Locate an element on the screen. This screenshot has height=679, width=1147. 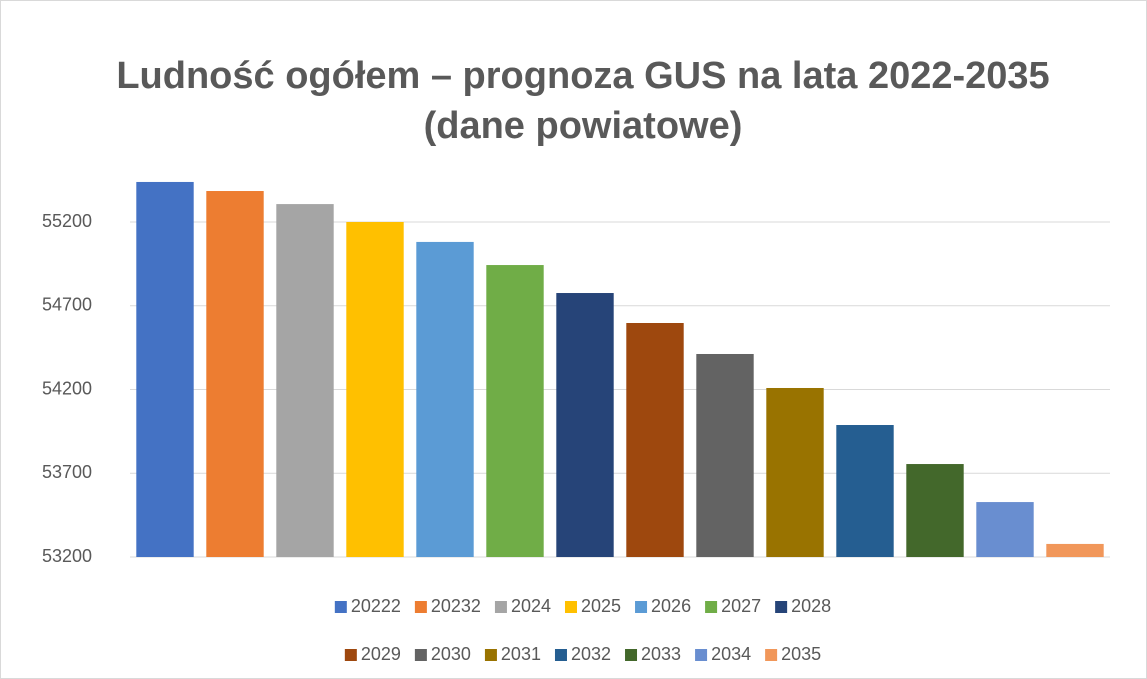
y-tick-label: 53200 is located at coordinates (67, 556).